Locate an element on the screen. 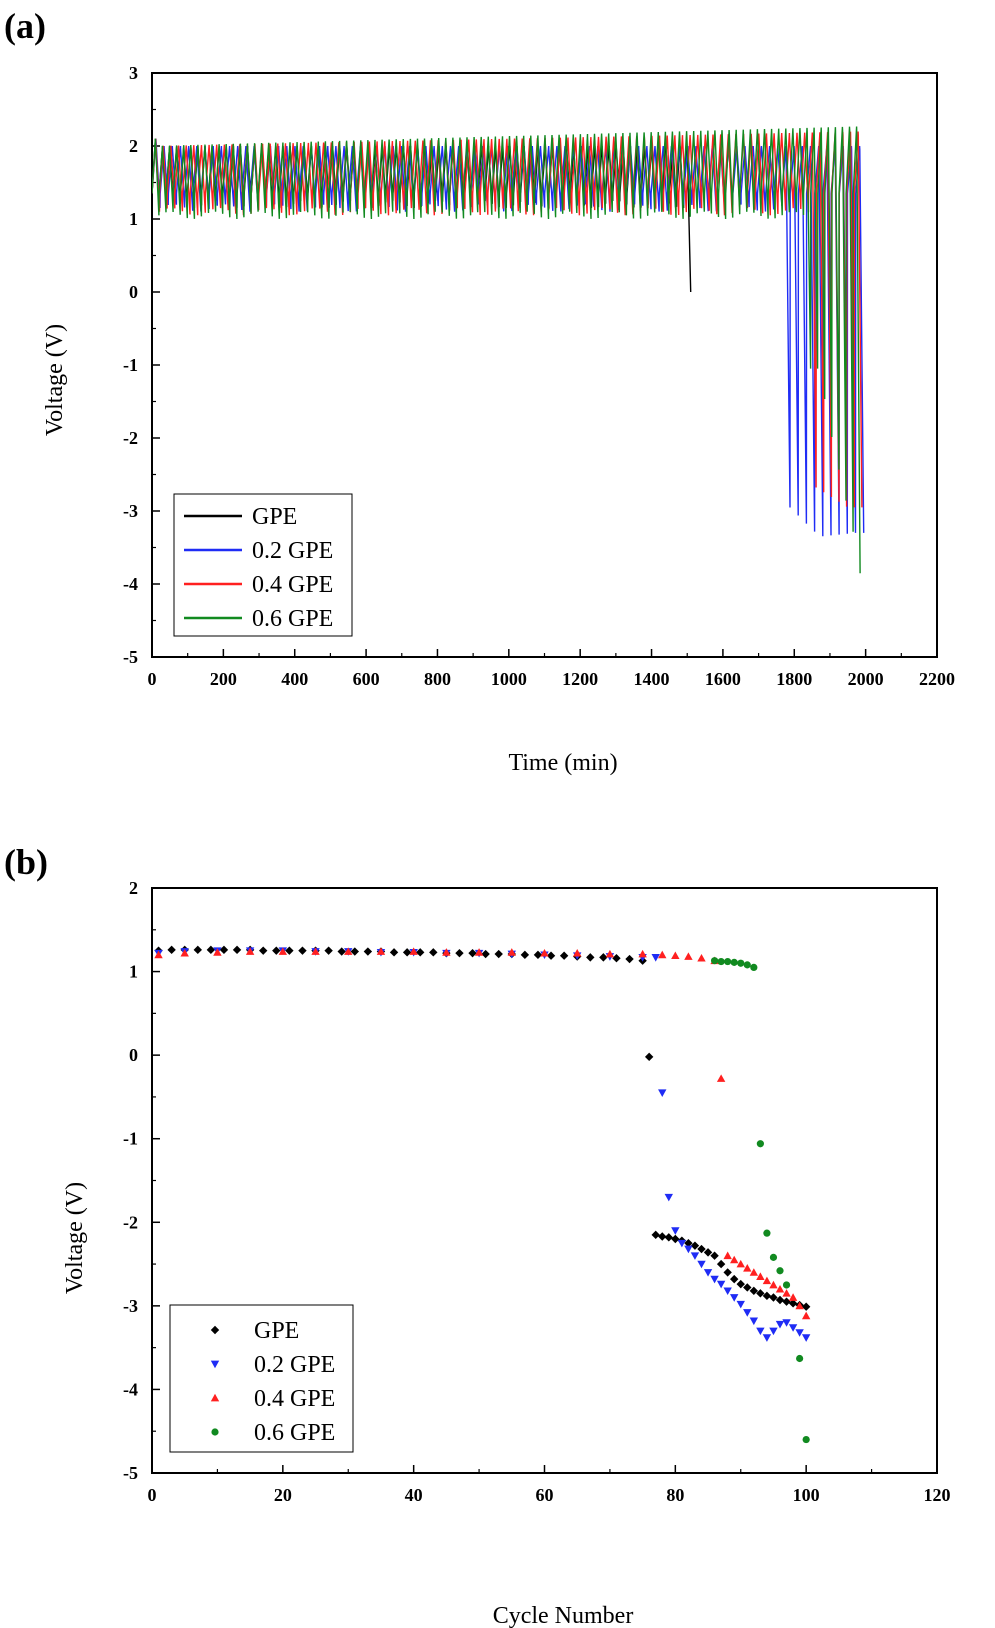 The width and height of the screenshot is (995, 1628). plot-b-xlabel: Cycle Number is located at coordinates (563, 1615).